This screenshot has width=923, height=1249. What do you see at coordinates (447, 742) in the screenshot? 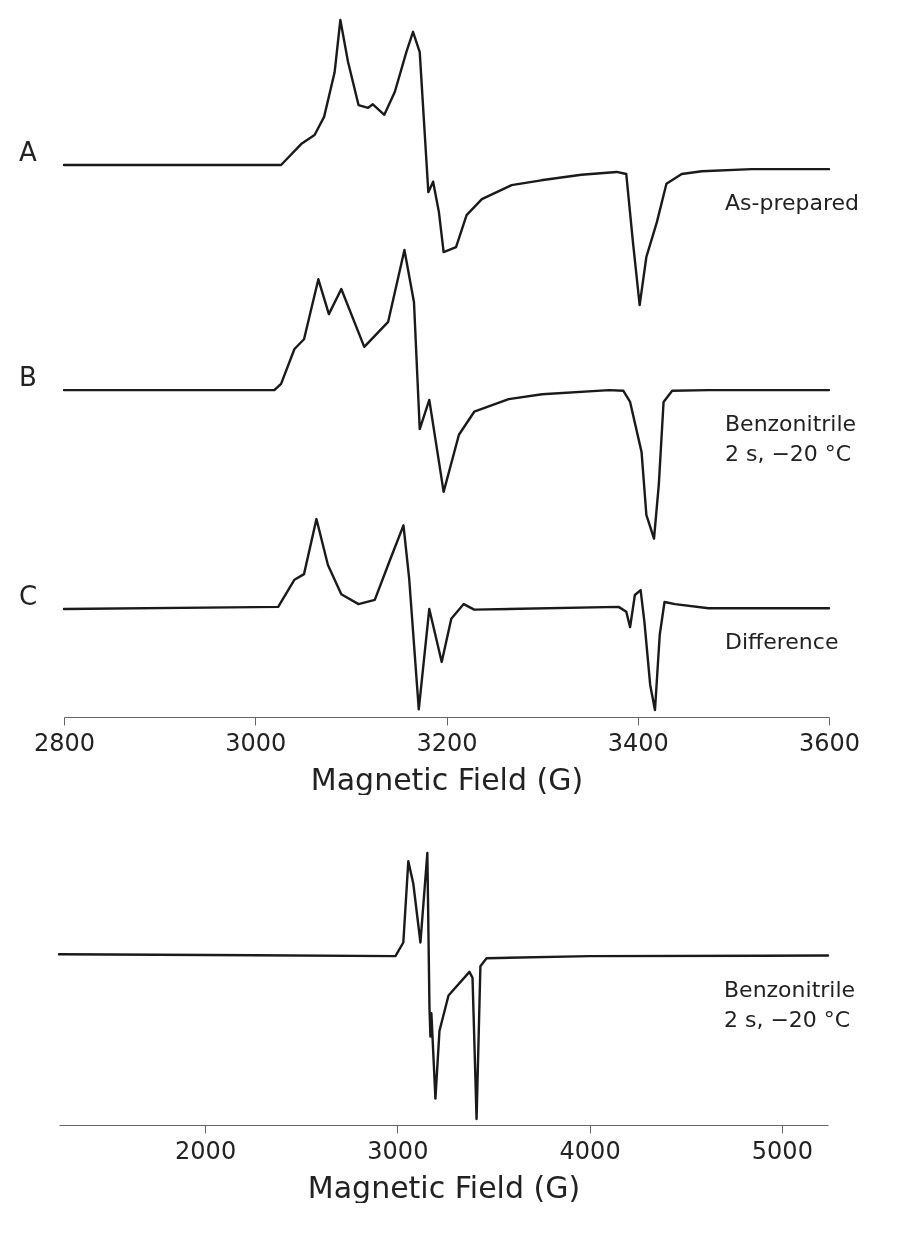
I see `x-tick-label: 3200` at bounding box center [447, 742].